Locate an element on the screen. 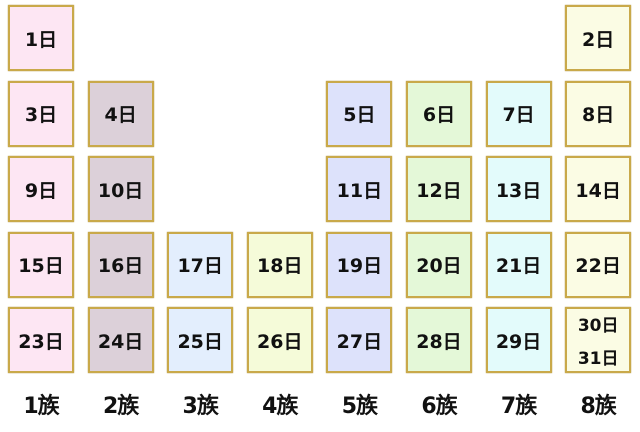 This screenshot has height=432, width=640. day-cell: 2日 is located at coordinates (598, 38).